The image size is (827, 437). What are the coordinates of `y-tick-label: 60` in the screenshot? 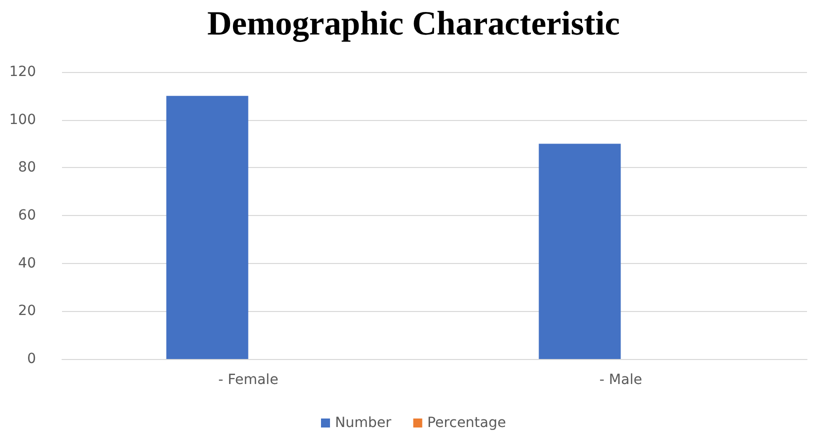 It's located at (27, 216).